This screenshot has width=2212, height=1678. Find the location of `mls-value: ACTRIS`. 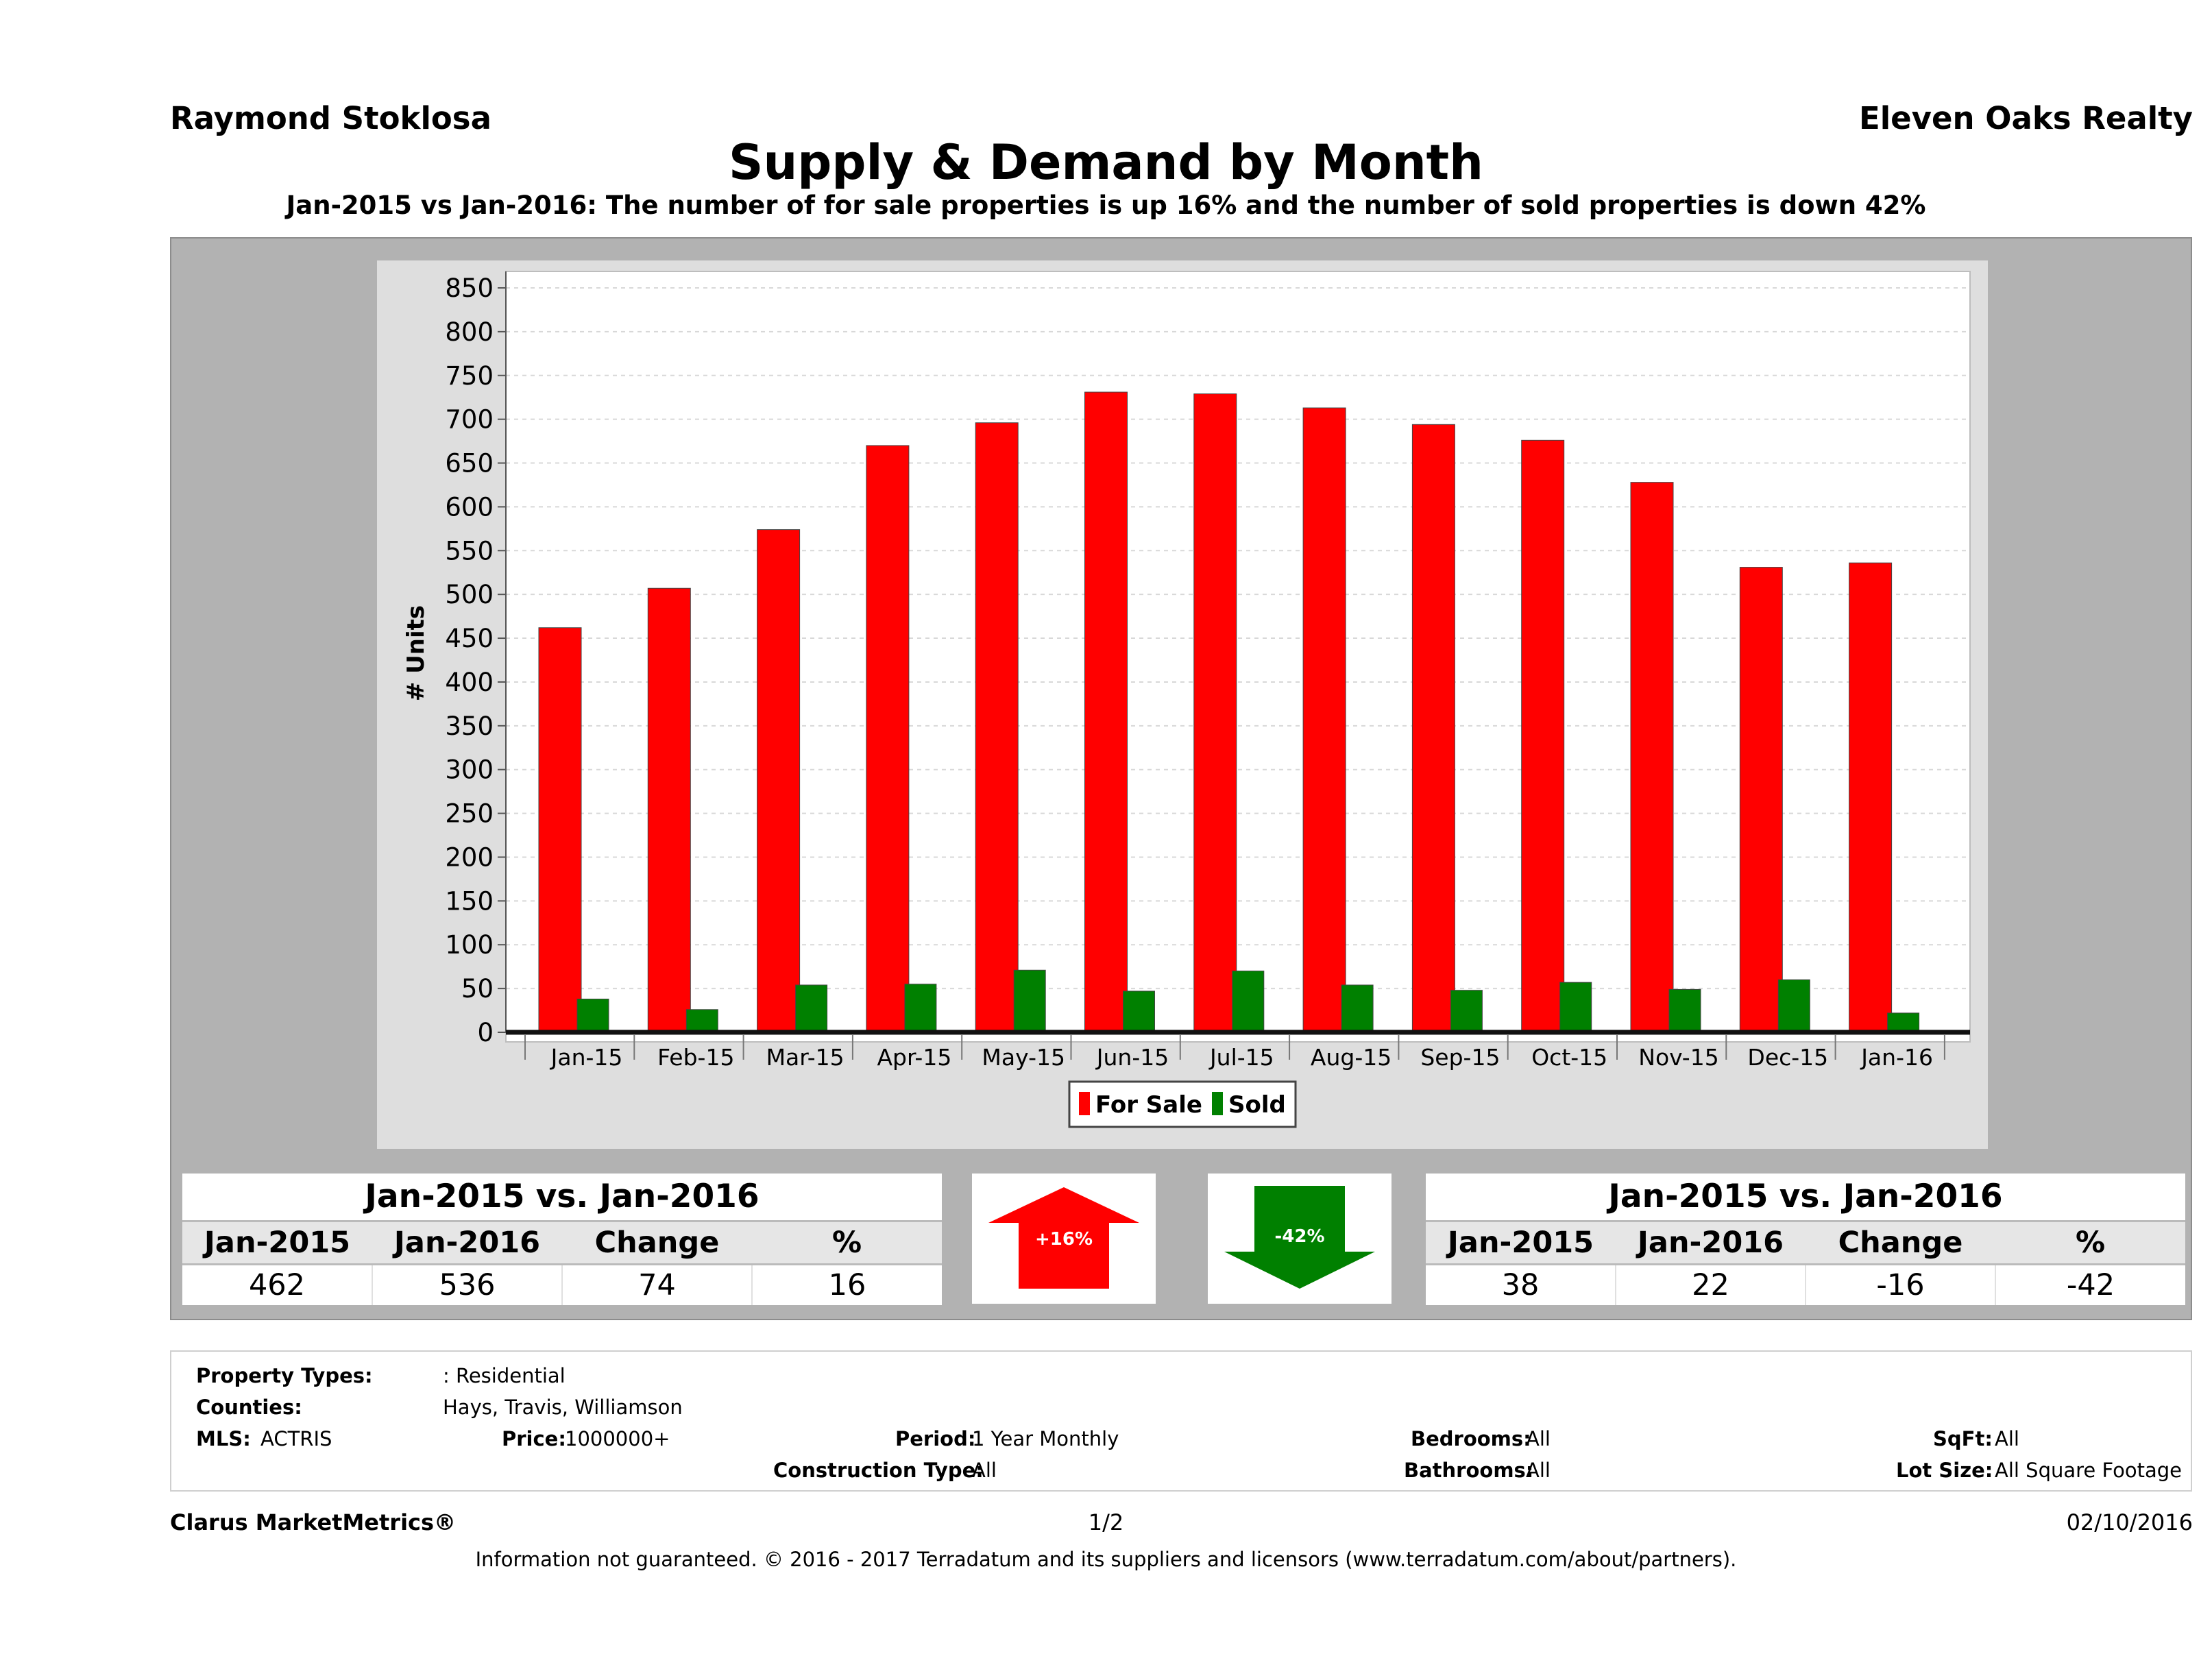

mls-value: ACTRIS is located at coordinates (296, 1438).